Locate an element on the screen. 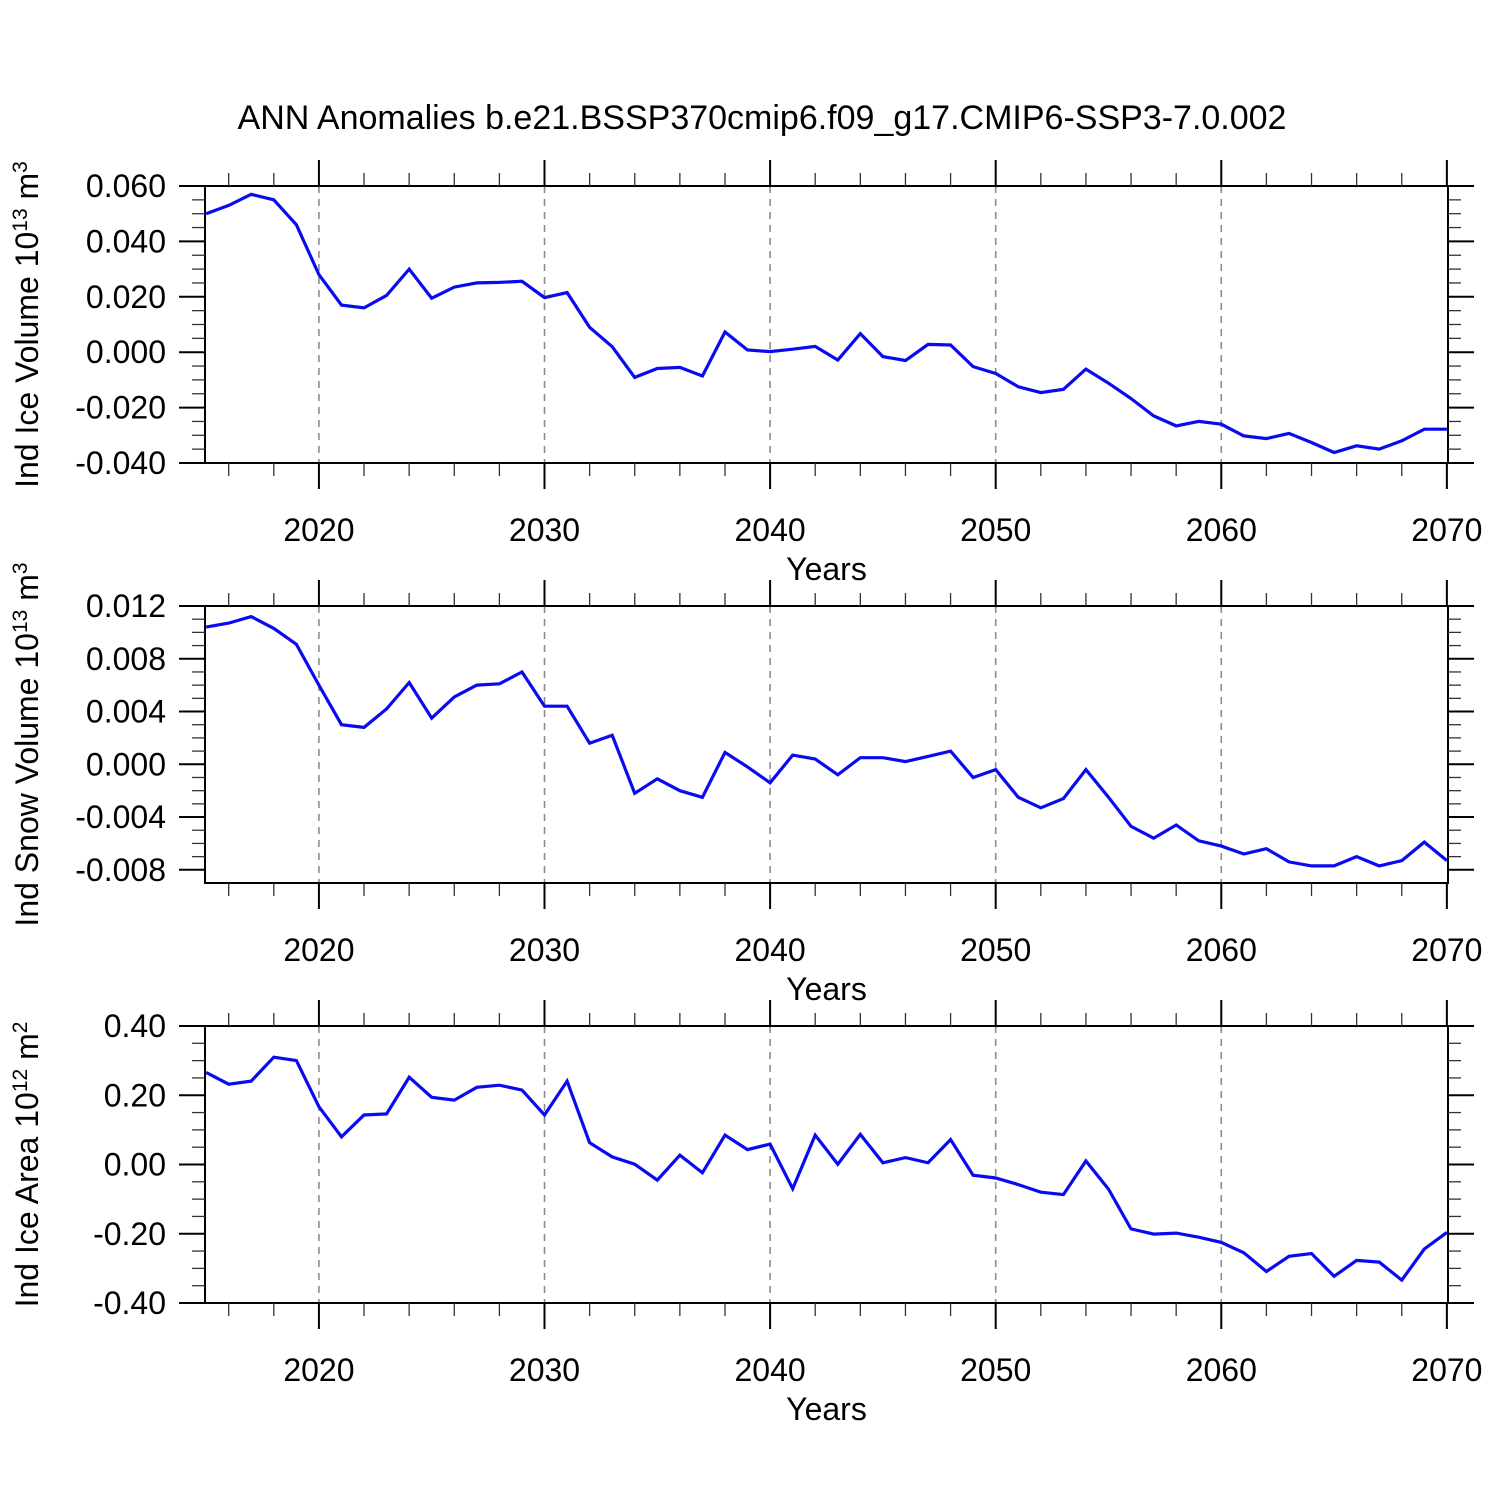 Image resolution: width=1500 pixels, height=1500 pixels. data-line-ind-ice-volume is located at coordinates (826, 323).